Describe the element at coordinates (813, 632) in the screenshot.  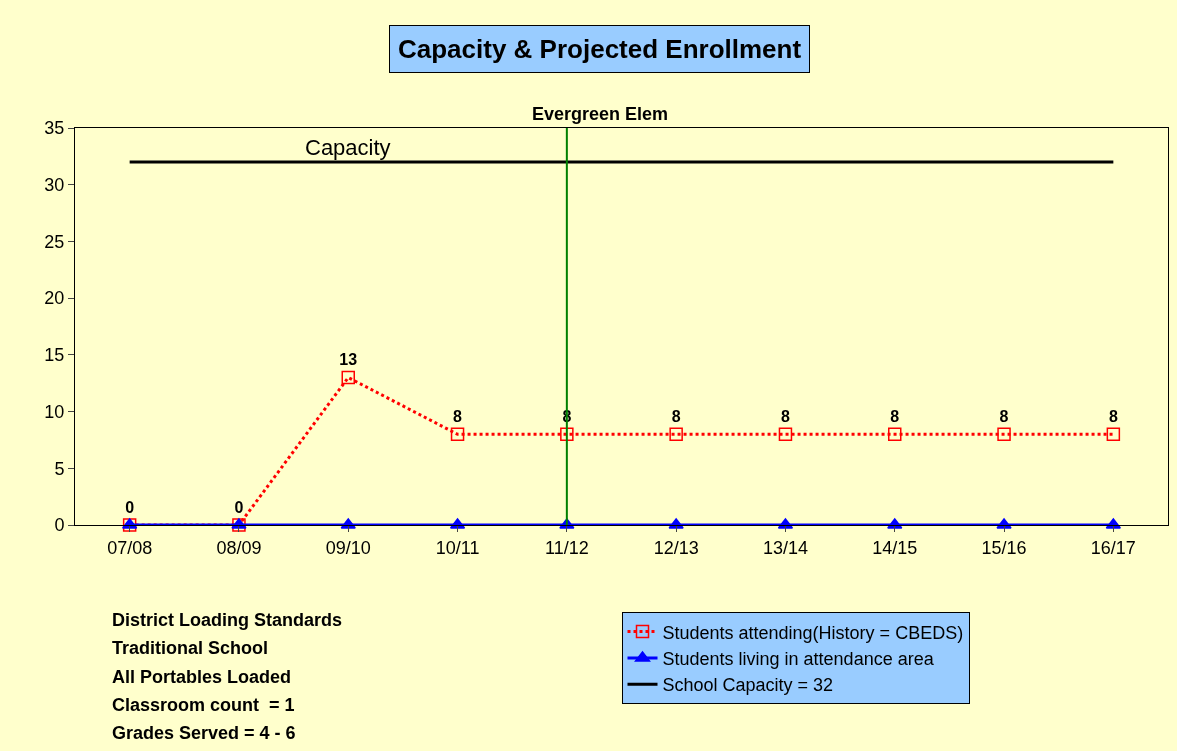
I see `legend-label: Students attending(History = CBEDS)` at that location.